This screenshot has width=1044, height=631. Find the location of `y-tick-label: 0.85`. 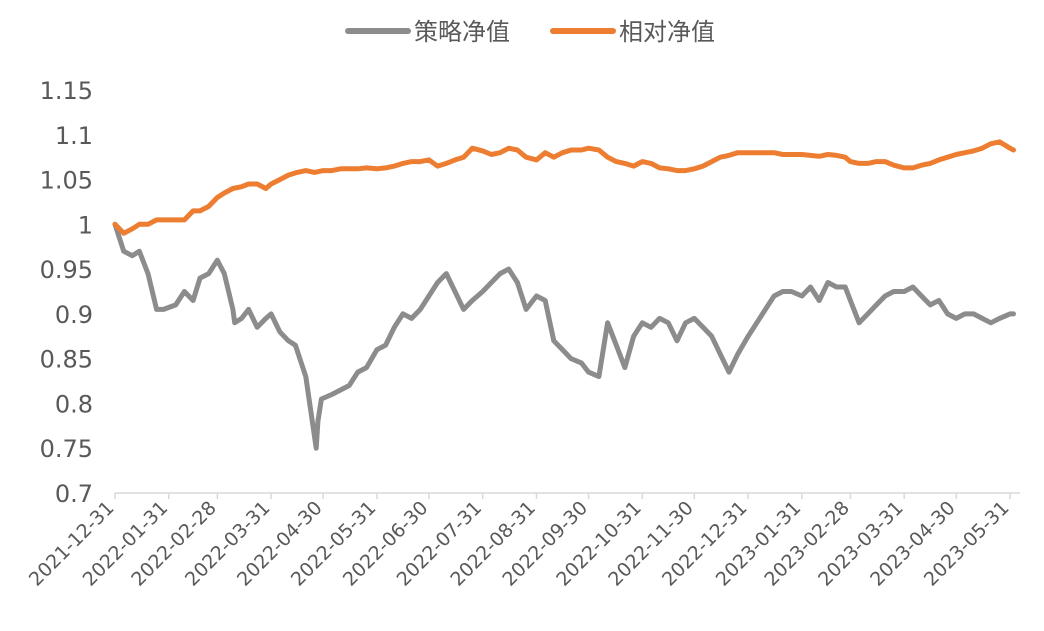

y-tick-label: 0.85 is located at coordinates (66, 360).